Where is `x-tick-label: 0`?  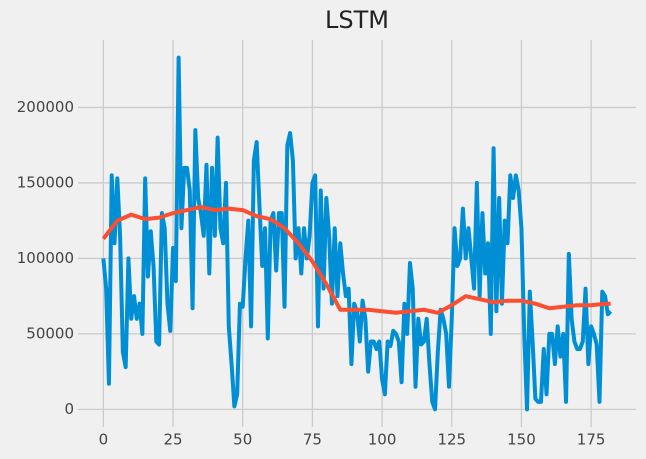 x-tick-label: 0 is located at coordinates (104, 440).